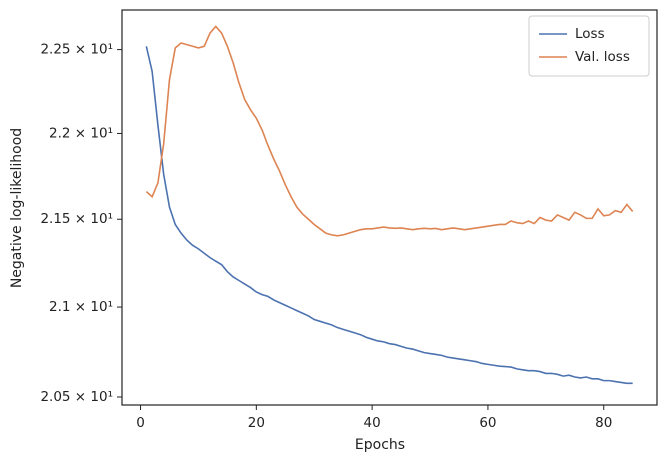 The width and height of the screenshot is (667, 463). Describe the element at coordinates (81, 307) in the screenshot. I see `y-tick-label: 2.1 × 10¹` at that location.